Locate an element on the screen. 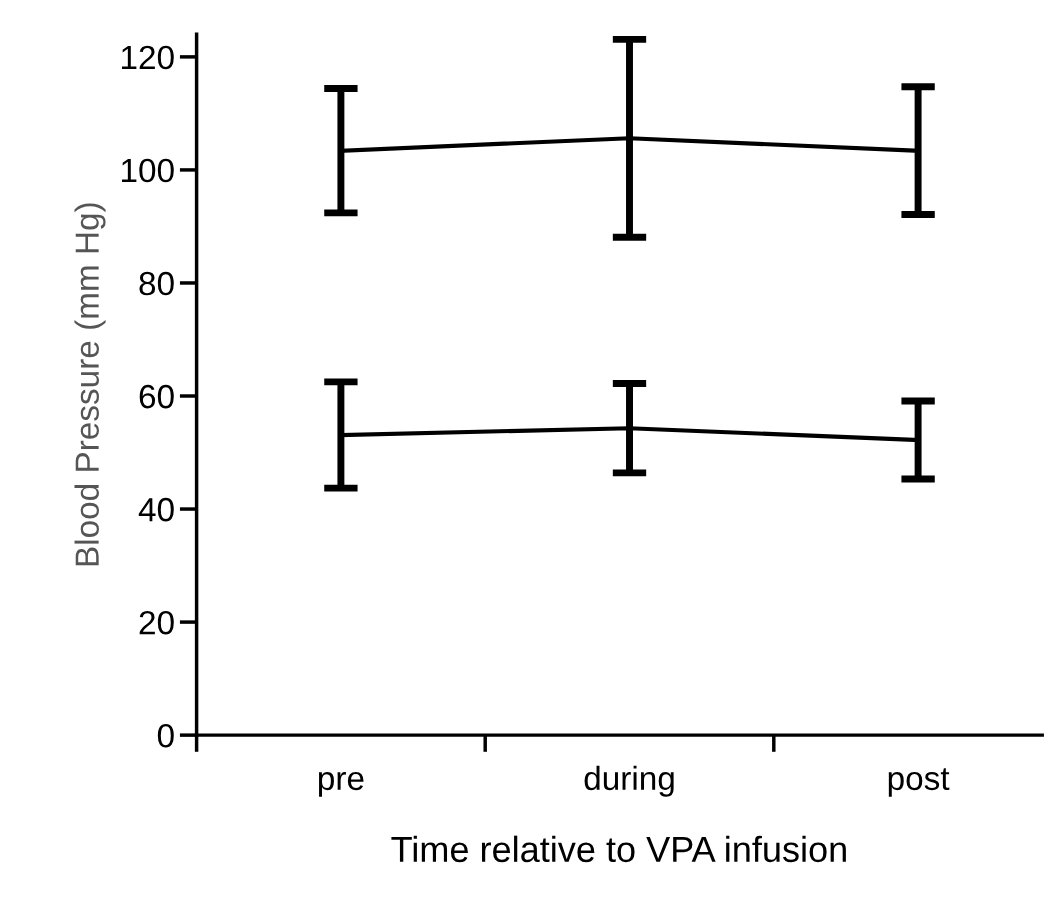 The height and width of the screenshot is (902, 1057). y-tick-label: 120 is located at coordinates (148, 57).